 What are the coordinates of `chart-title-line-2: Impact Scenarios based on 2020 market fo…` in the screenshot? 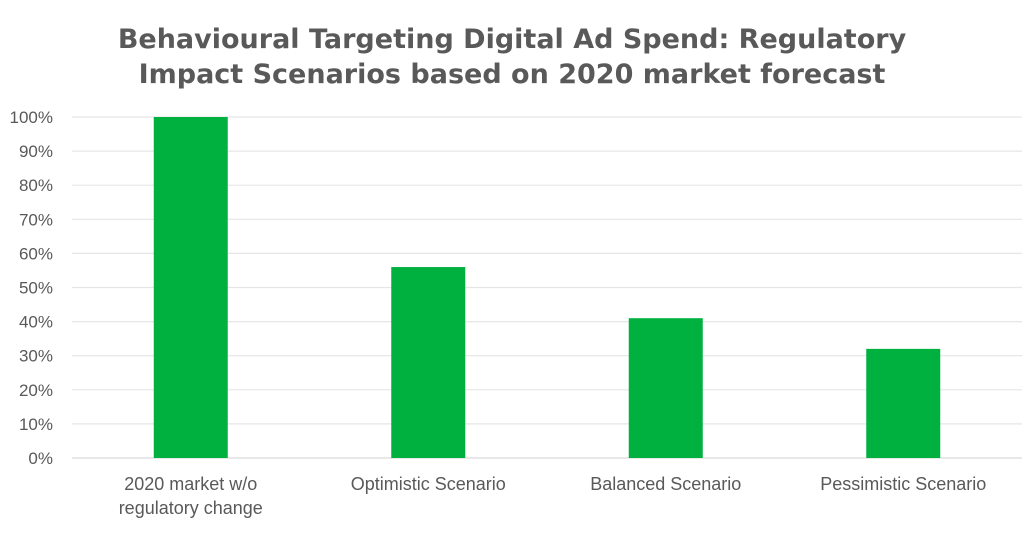 It's located at (512, 74).